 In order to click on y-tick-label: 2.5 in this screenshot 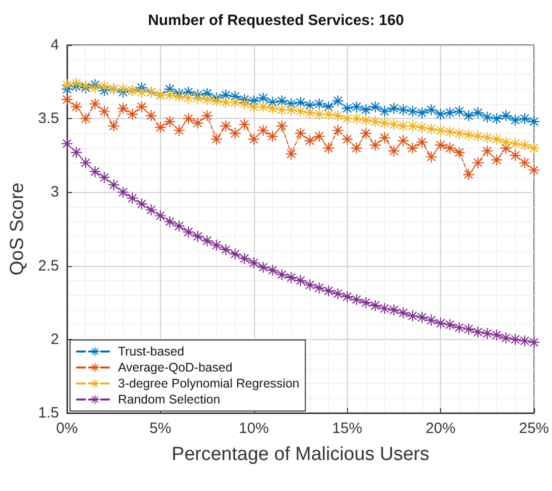, I will do `click(48, 265)`.